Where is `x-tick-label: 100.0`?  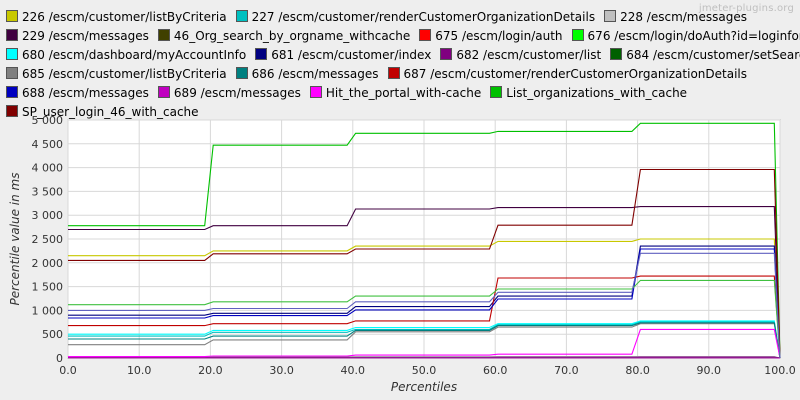 x-tick-label: 100.0 is located at coordinates (780, 370).